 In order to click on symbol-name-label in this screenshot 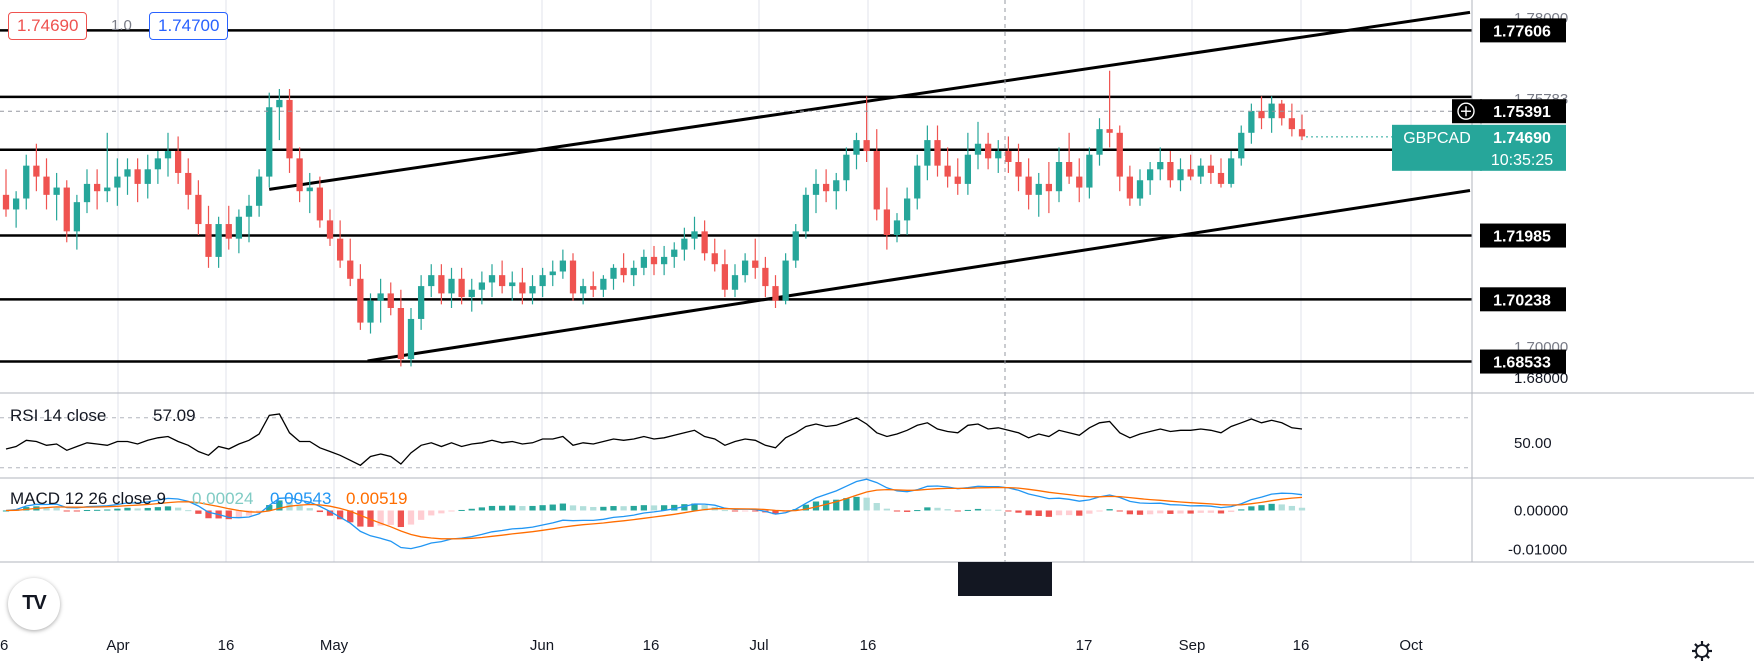, I will do `click(1437, 147)`.